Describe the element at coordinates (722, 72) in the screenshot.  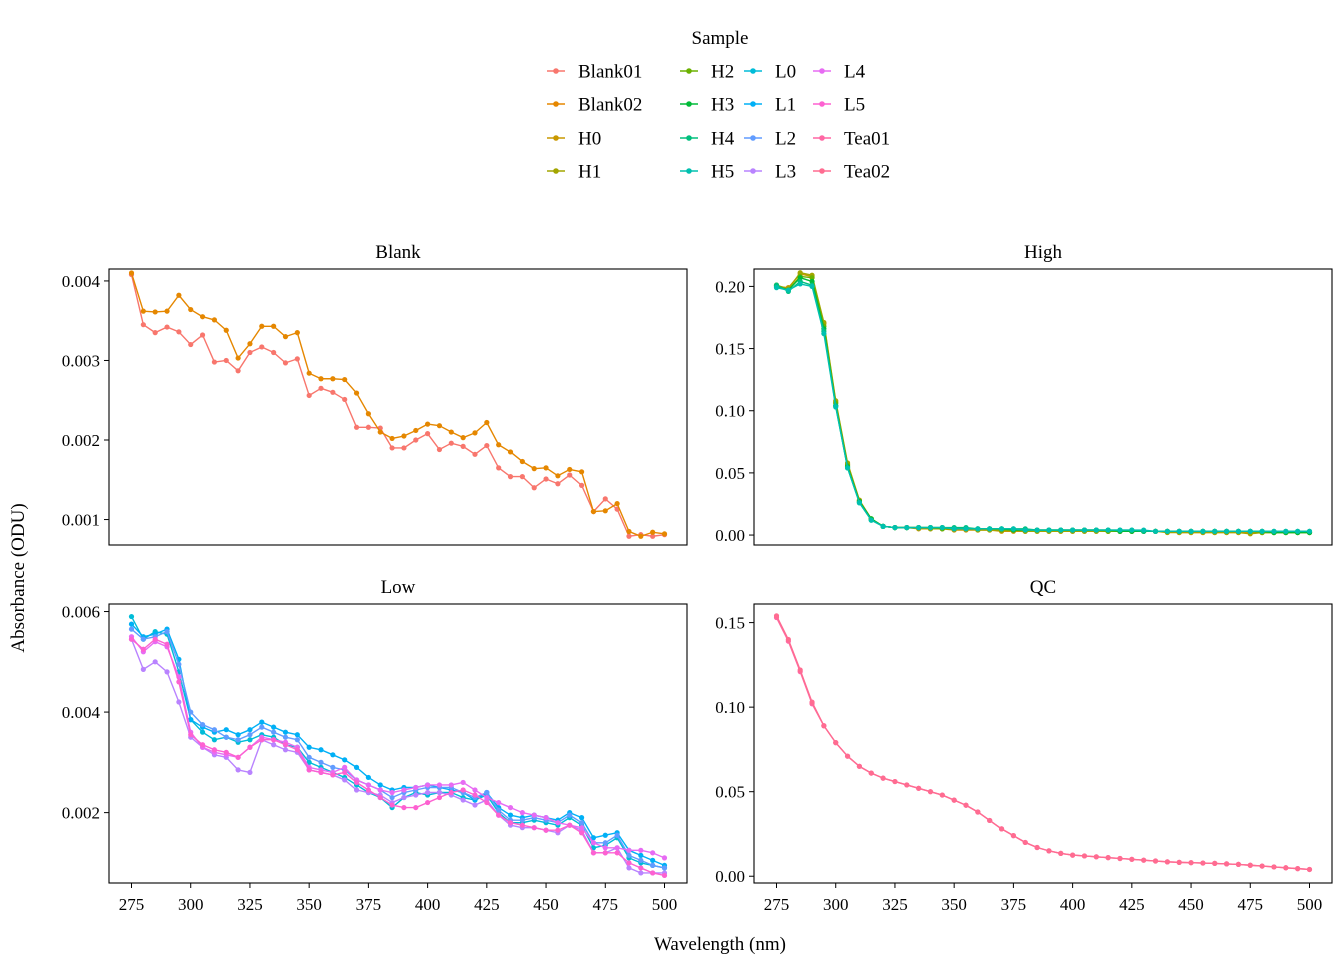
I see `legend-label: H2` at that location.